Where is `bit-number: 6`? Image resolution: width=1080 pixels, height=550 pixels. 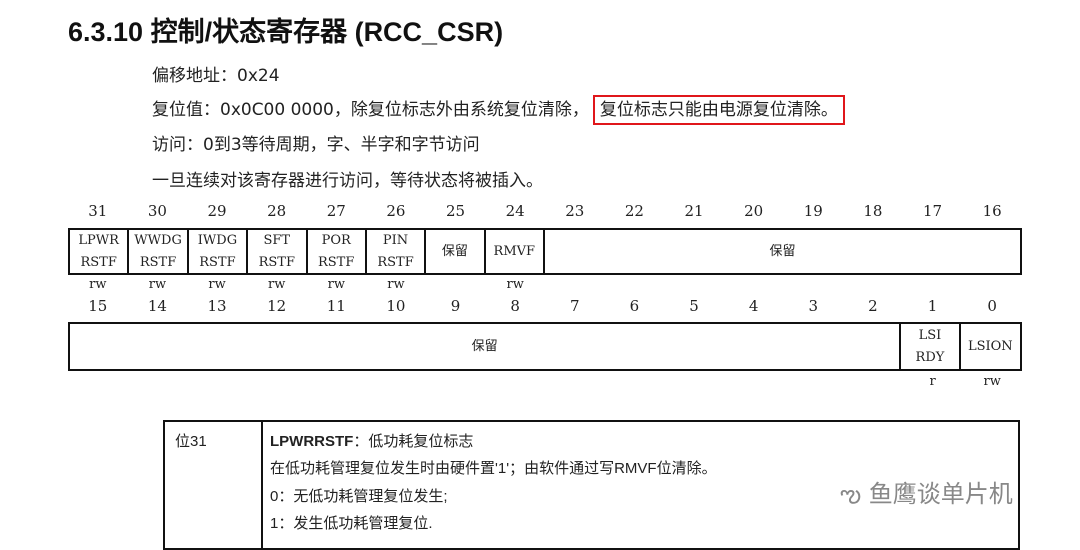
bit-number: 6 is located at coordinates (634, 306).